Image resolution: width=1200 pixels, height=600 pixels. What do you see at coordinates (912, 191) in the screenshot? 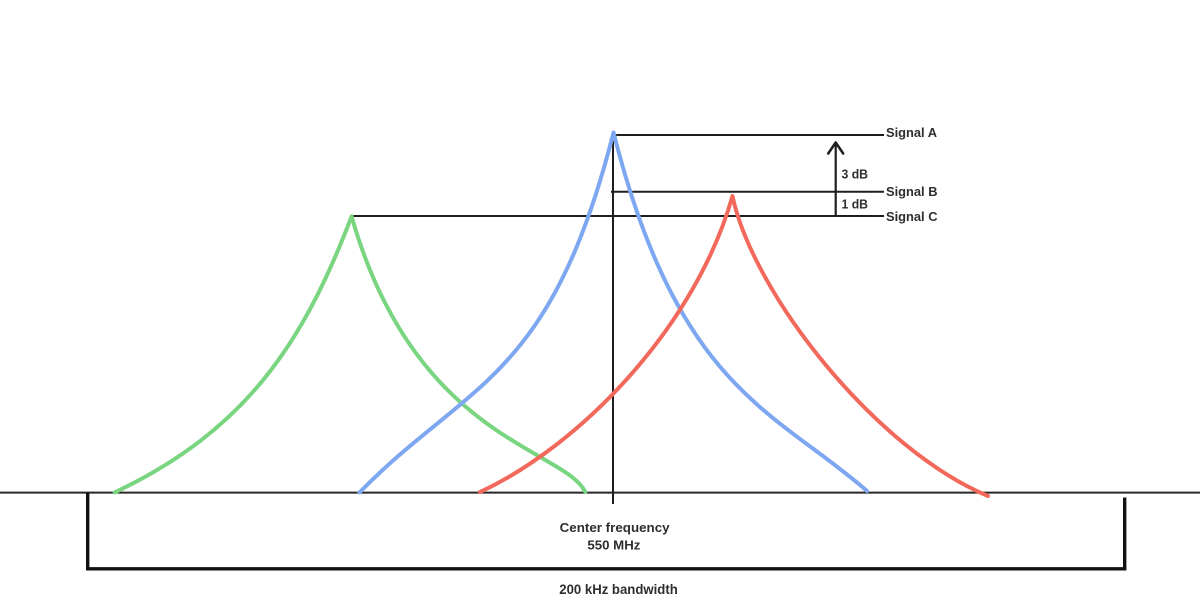
I see `svg-text: Signal B` at bounding box center [912, 191].